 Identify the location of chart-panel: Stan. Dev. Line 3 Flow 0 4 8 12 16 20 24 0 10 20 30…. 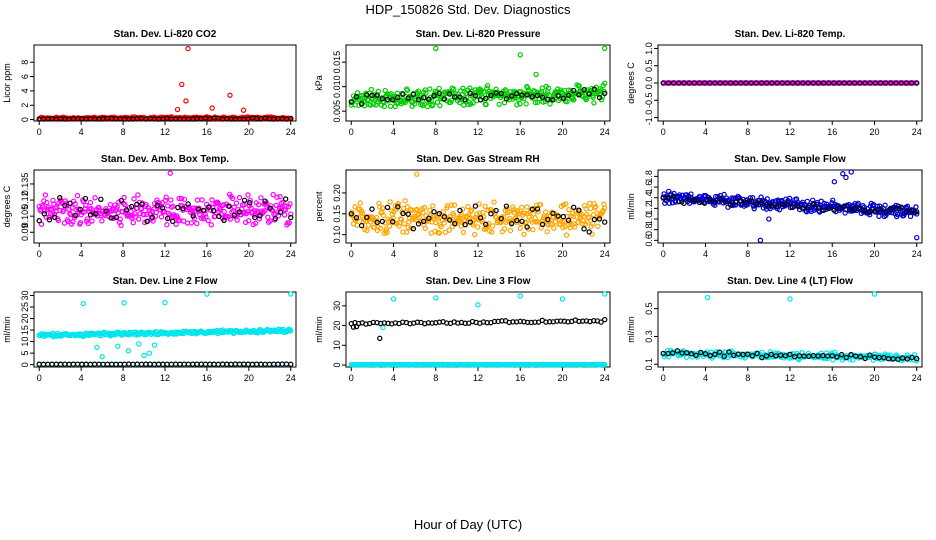
(462, 329).